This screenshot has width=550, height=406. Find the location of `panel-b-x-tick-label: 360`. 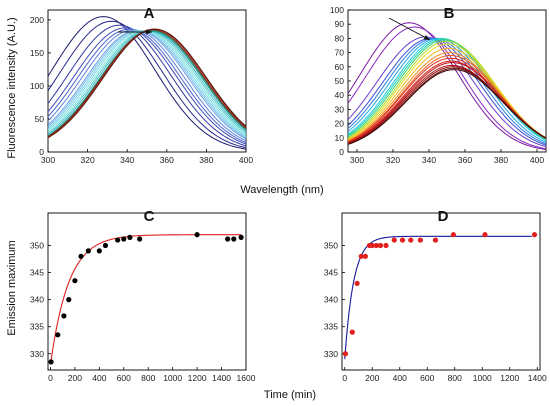

panel-b-x-tick-label: 360 is located at coordinates (465, 160).